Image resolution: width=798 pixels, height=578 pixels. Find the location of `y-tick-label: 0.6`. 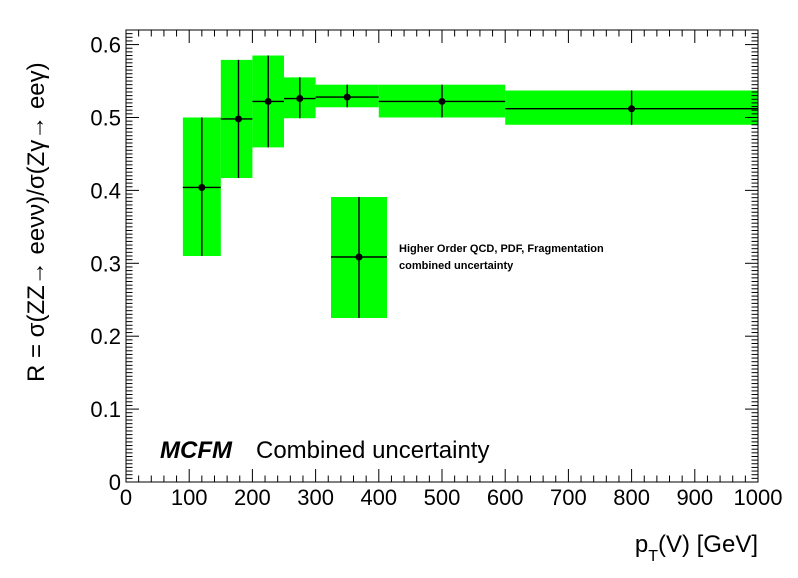

y-tick-label: 0.6 is located at coordinates (105, 45).